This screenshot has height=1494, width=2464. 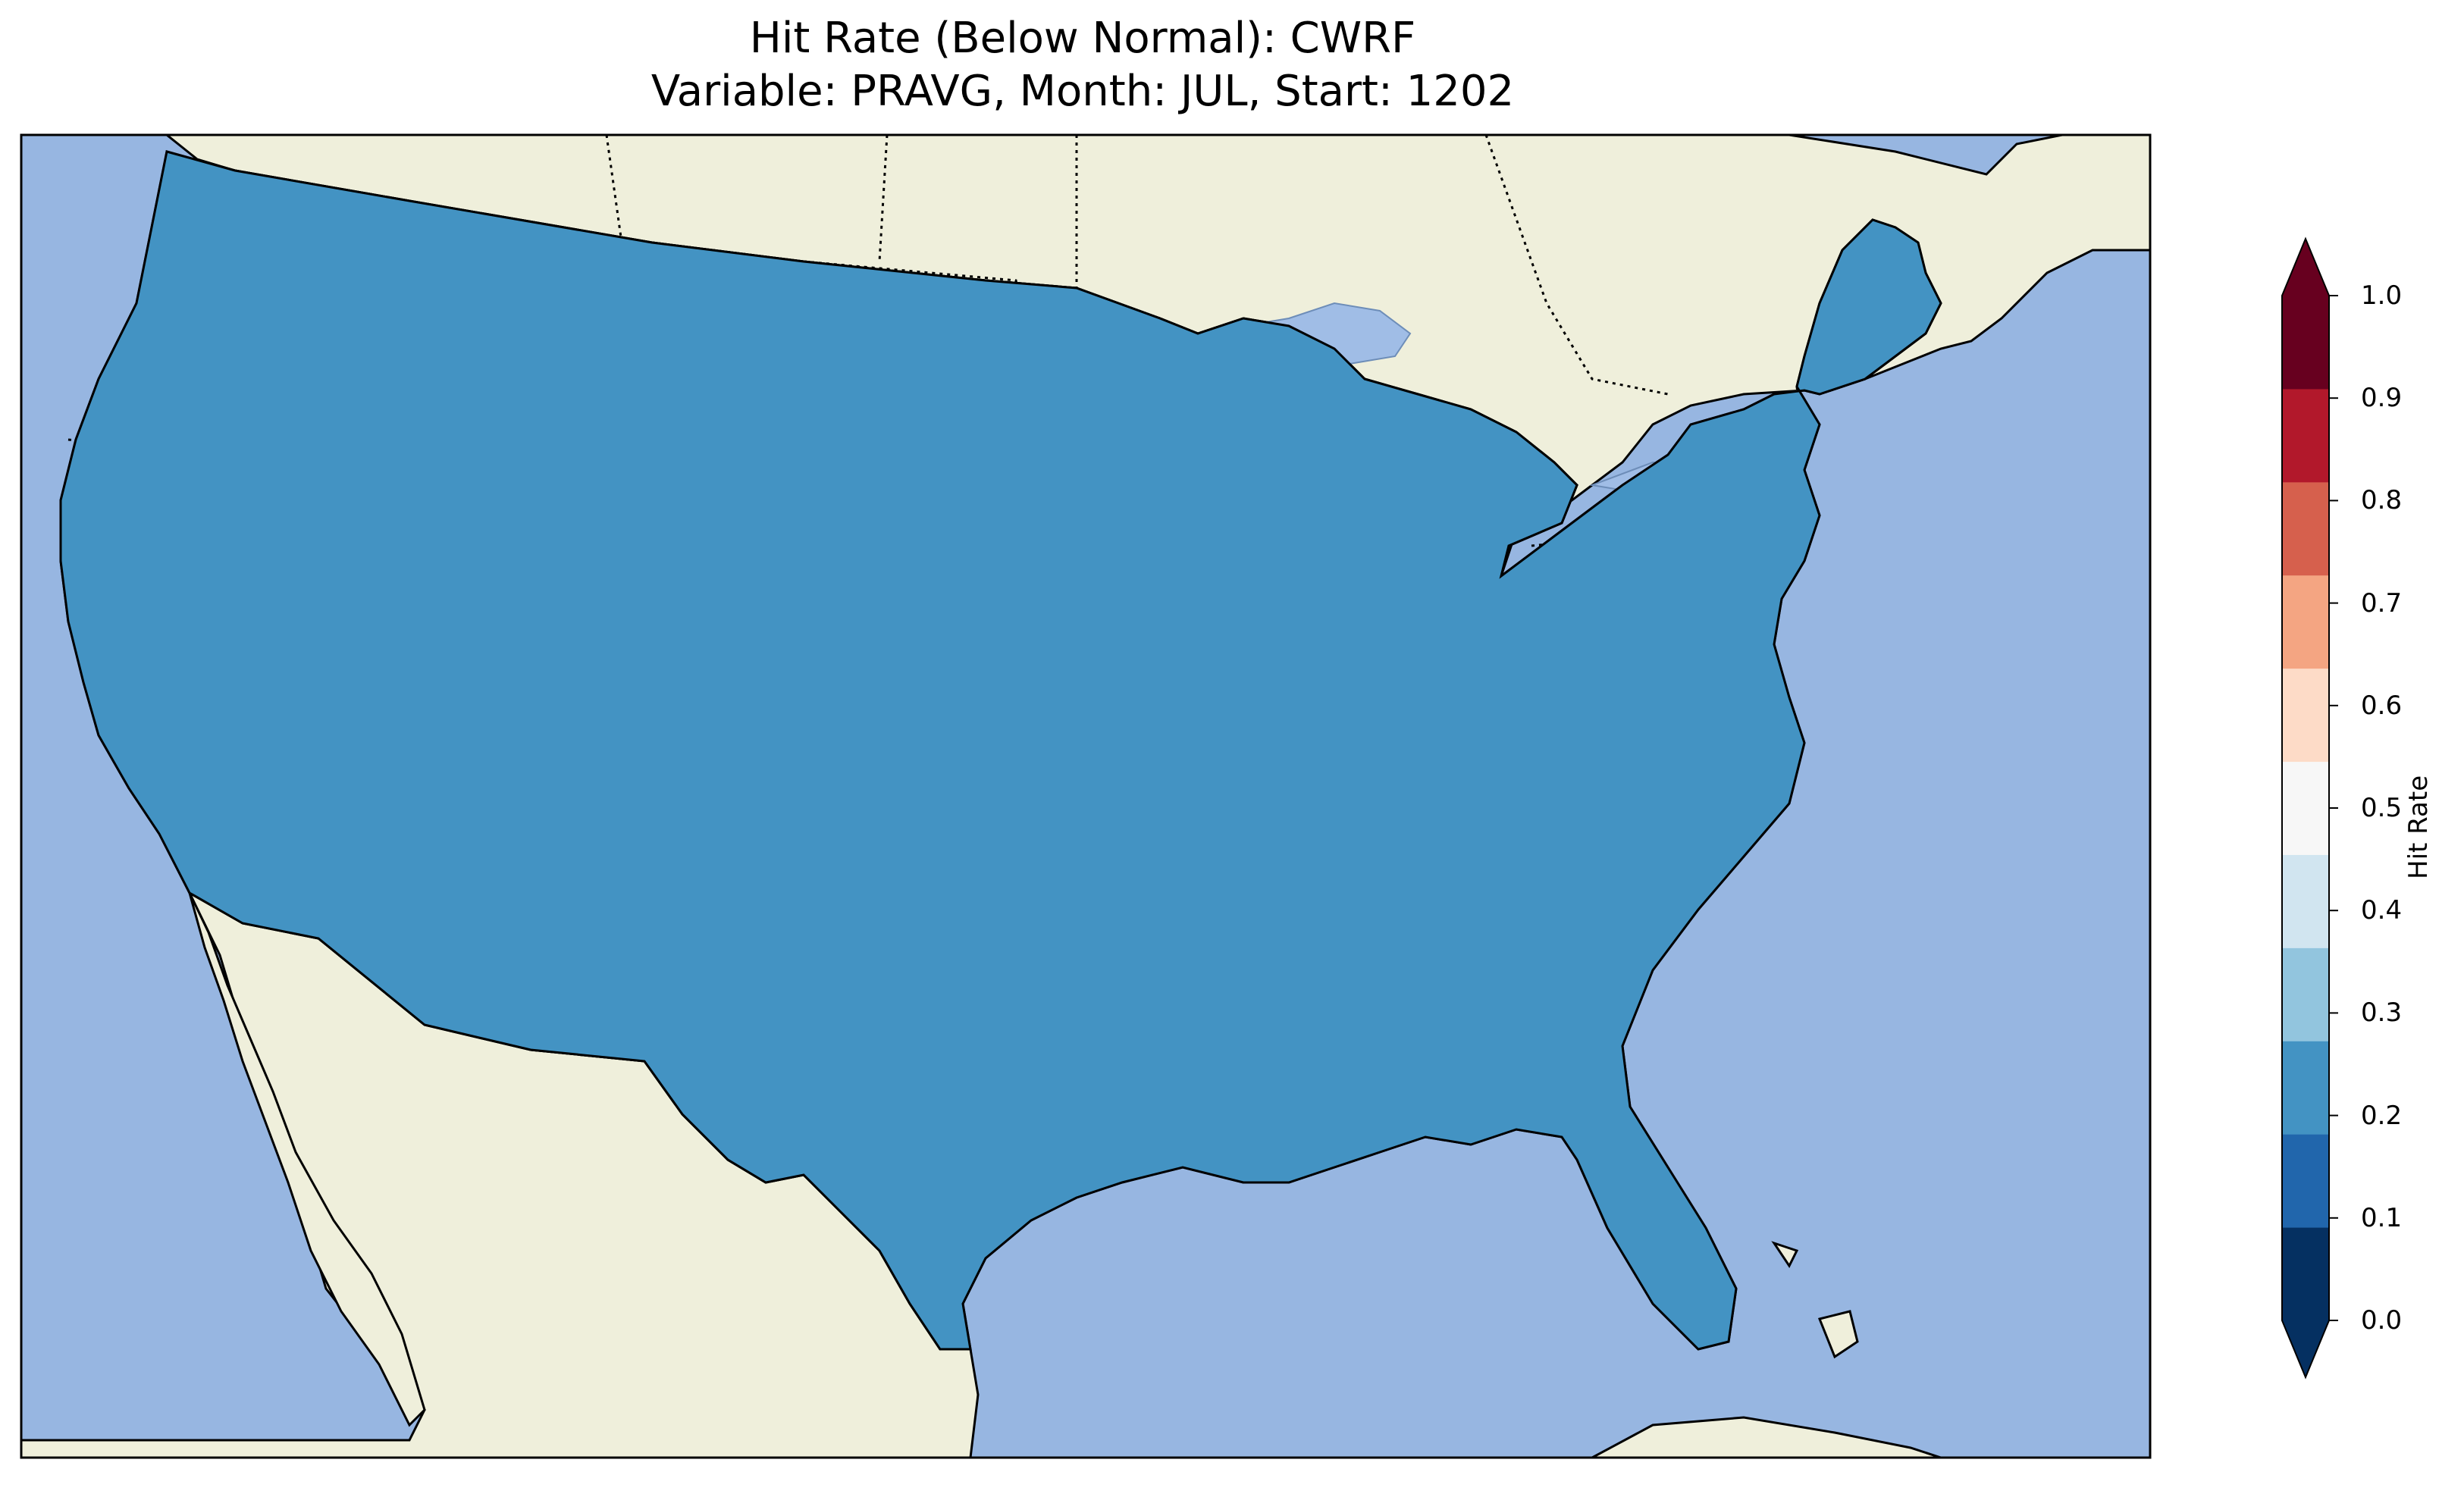 I want to click on cuba-land, so click(x=1766, y=1437).